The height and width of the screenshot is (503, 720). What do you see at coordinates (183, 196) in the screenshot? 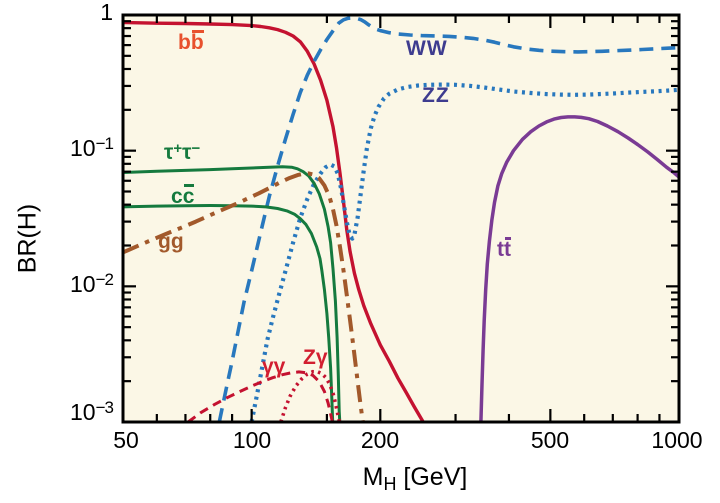
I see `curve-label-cc: cc` at bounding box center [183, 196].